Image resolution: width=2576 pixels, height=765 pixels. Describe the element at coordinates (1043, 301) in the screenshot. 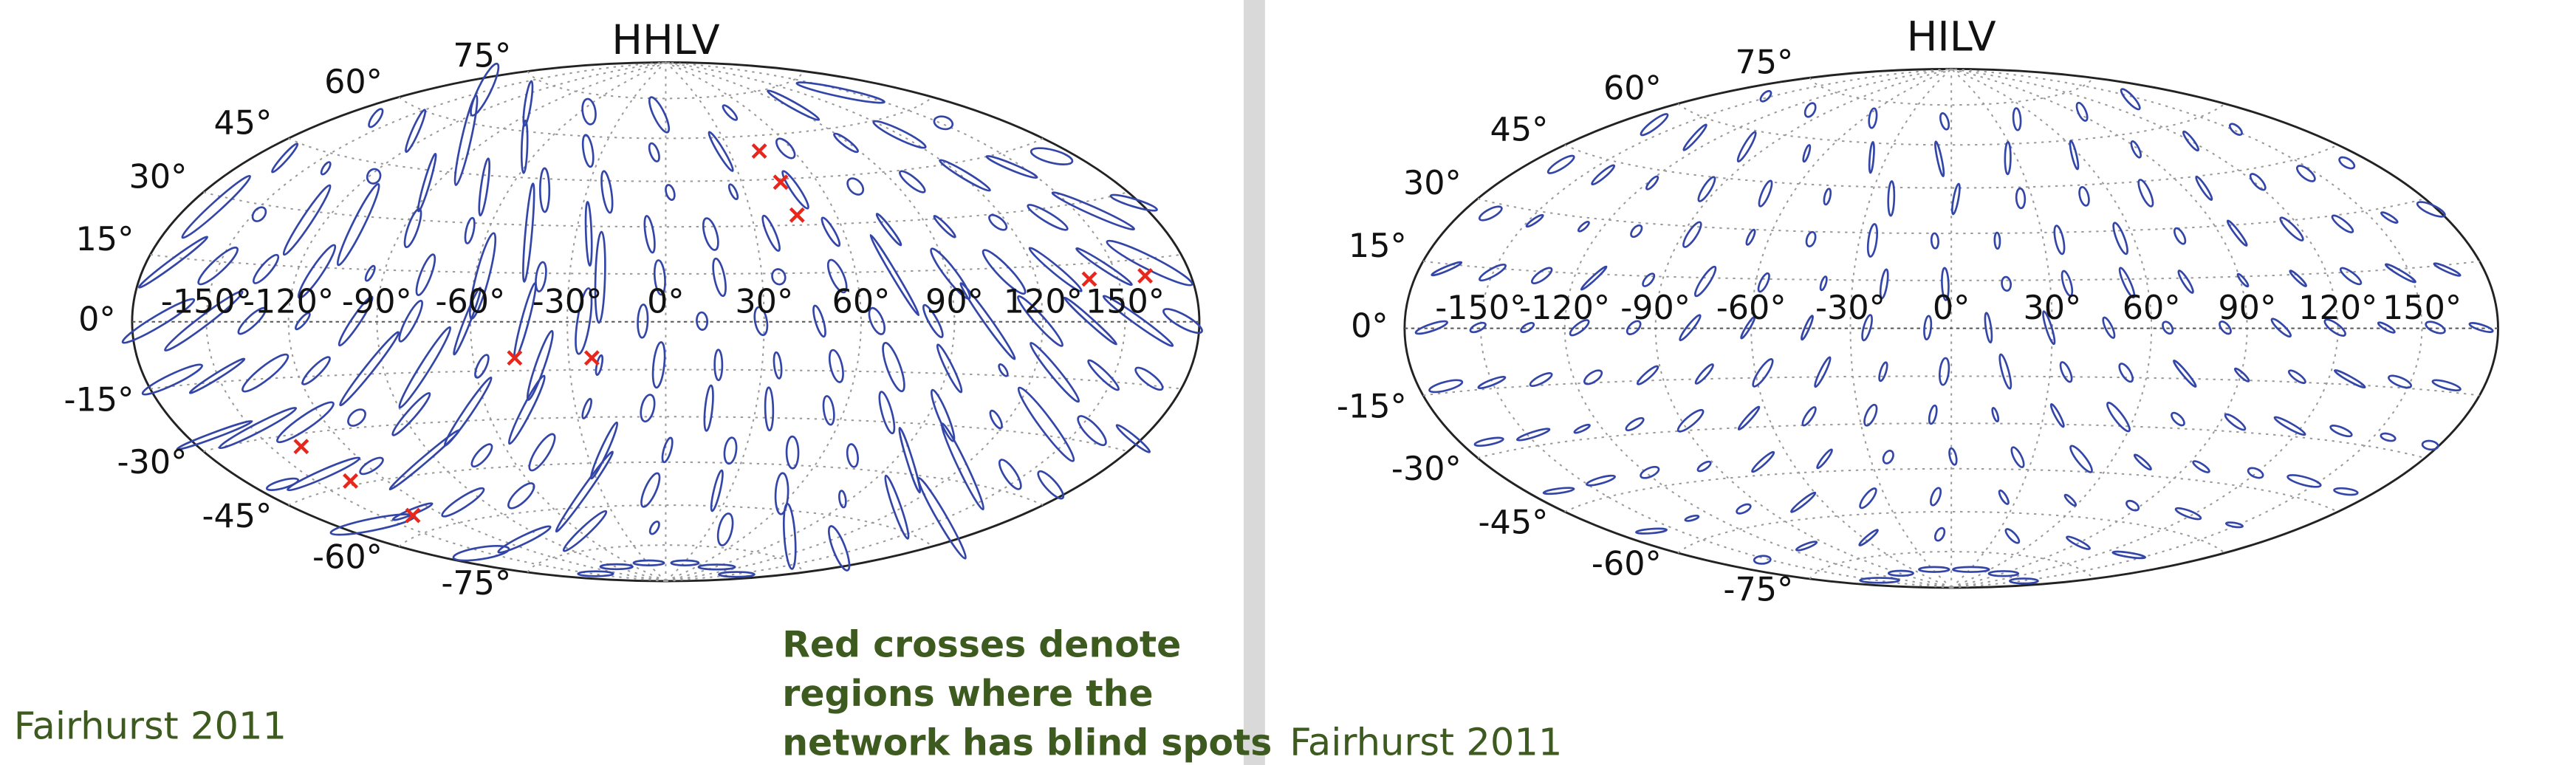

I see `longitude-label: 120°` at that location.